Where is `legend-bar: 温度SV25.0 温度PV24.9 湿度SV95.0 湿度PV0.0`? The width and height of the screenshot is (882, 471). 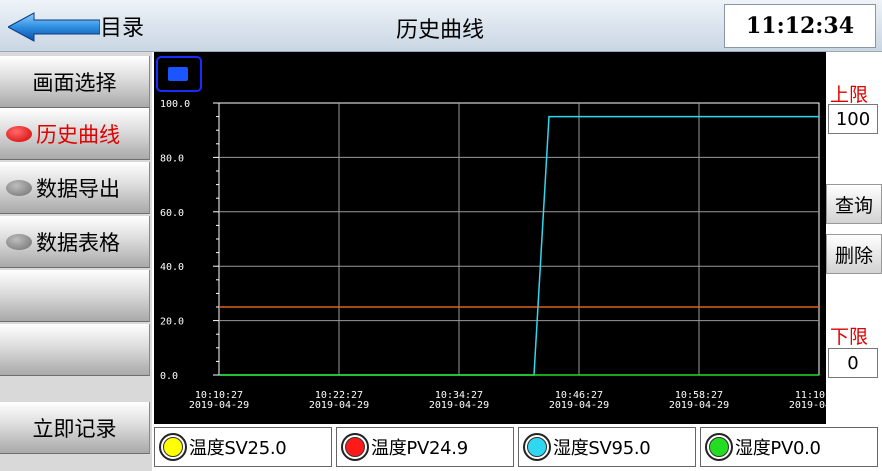 legend-bar: 温度SV25.0 温度PV24.9 湿度SV95.0 湿度PV0.0 is located at coordinates (518, 447).